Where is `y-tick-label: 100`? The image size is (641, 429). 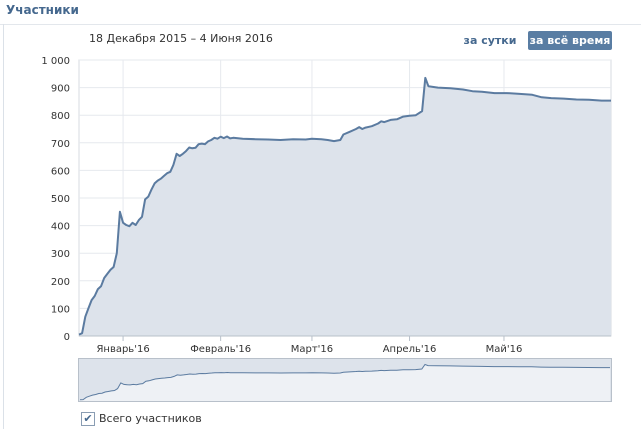 y-tick-label: 100 is located at coordinates (60, 309).